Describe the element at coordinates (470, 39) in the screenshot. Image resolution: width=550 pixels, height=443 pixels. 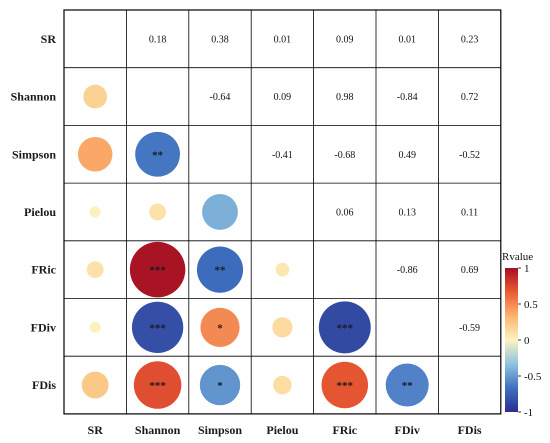
I see `correlation-value-label: 0.23` at that location.